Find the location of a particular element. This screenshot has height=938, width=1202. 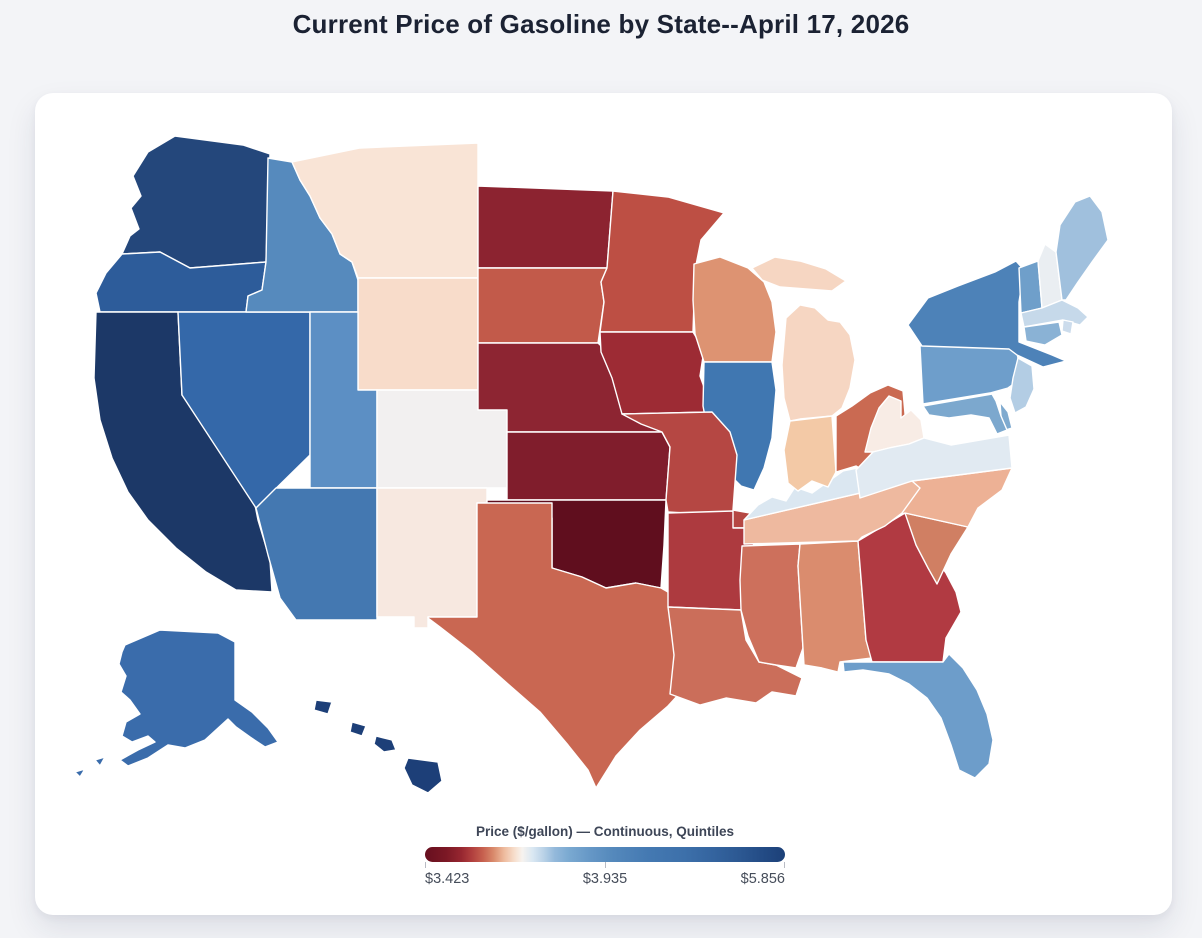

state-south-dakota is located at coordinates (542, 305).